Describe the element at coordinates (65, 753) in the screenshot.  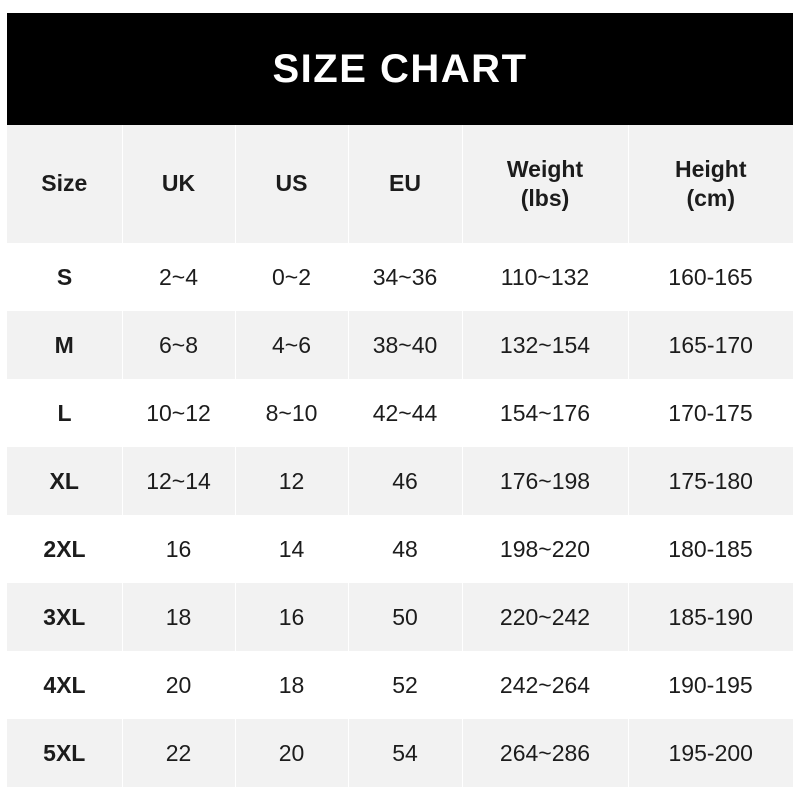
I see `cell-size: 5XL` at that location.